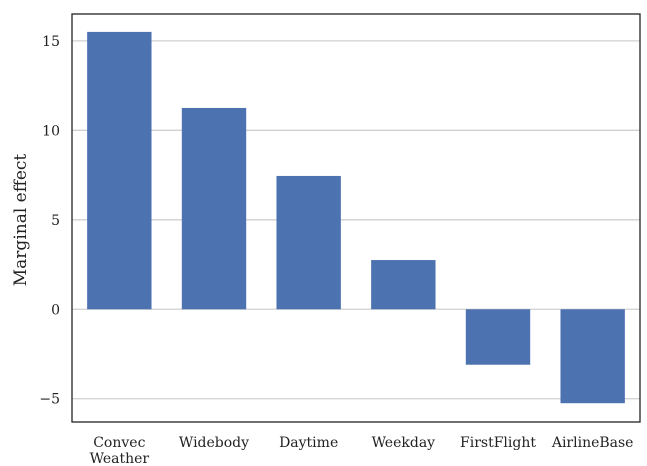 Image resolution: width=647 pixels, height=466 pixels. I want to click on y-tick-label: 5, so click(55, 221).